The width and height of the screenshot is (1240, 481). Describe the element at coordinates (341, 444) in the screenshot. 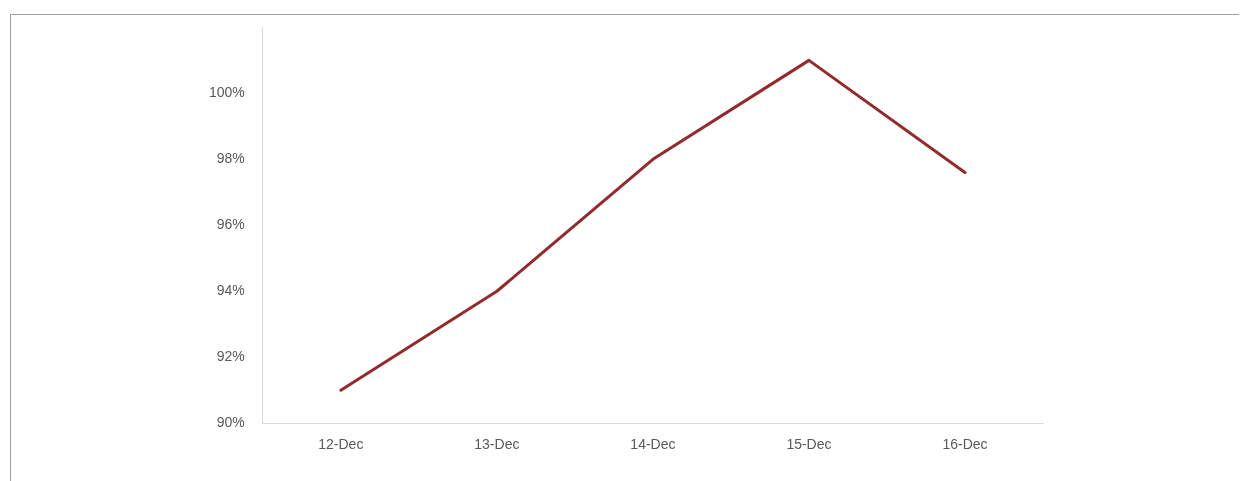

I see `x-tick-label: 12-Dec` at that location.